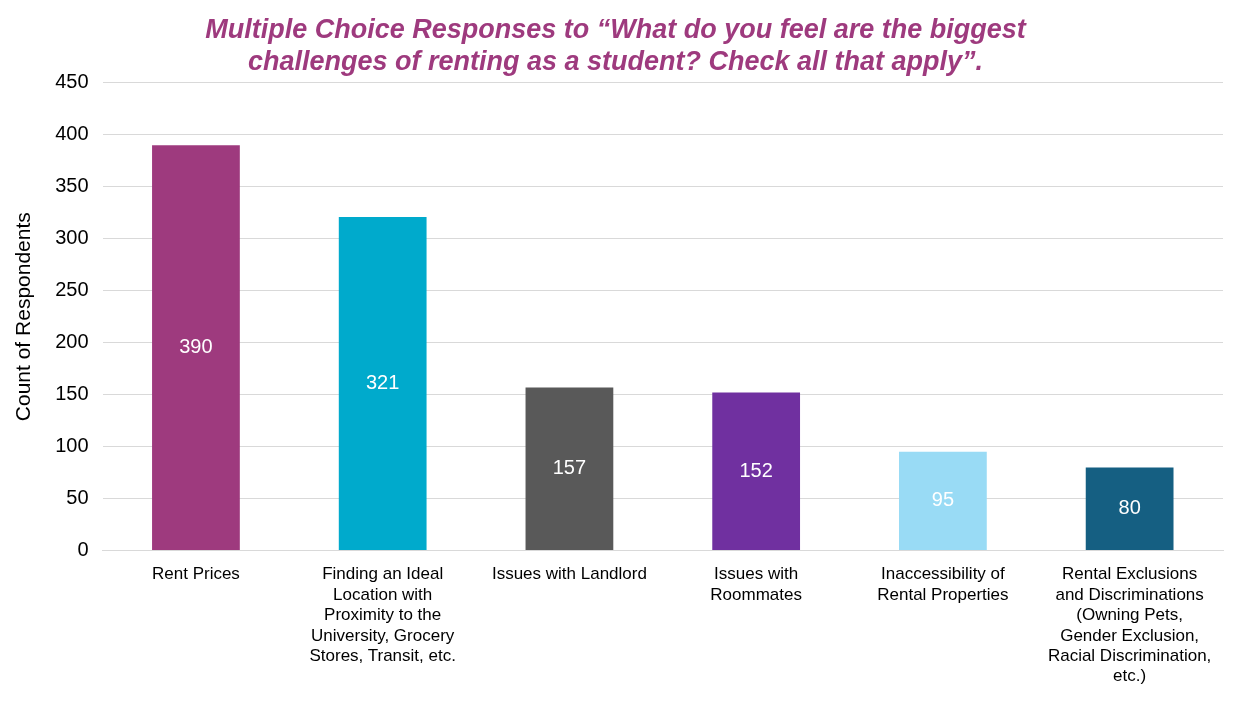 The width and height of the screenshot is (1241, 709). Describe the element at coordinates (616, 45) in the screenshot. I see `chart-title: Multiple Choice Responses to “What do you feel are the biggest challenges of renting as a student? Check all that apply”.` at that location.